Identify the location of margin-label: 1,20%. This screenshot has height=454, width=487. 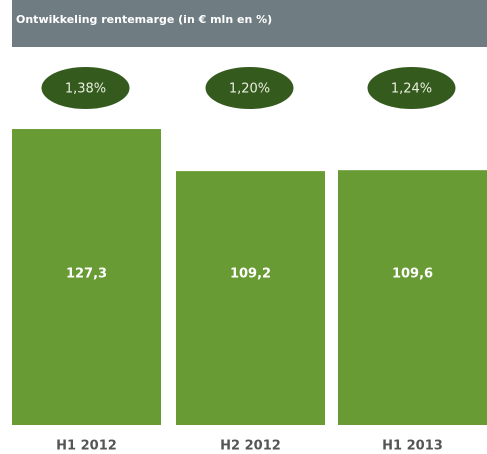
(249, 89).